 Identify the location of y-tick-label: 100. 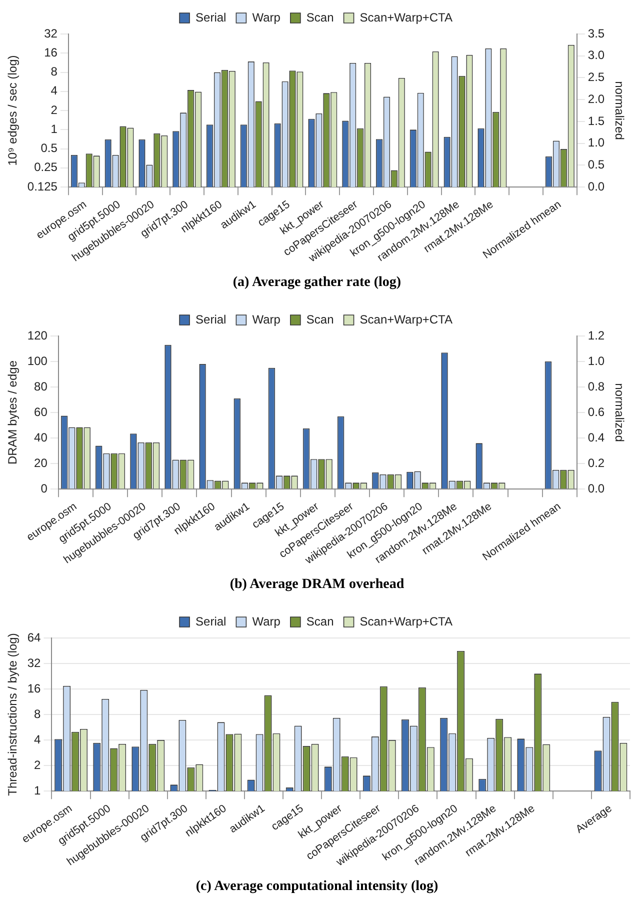
(37, 361).